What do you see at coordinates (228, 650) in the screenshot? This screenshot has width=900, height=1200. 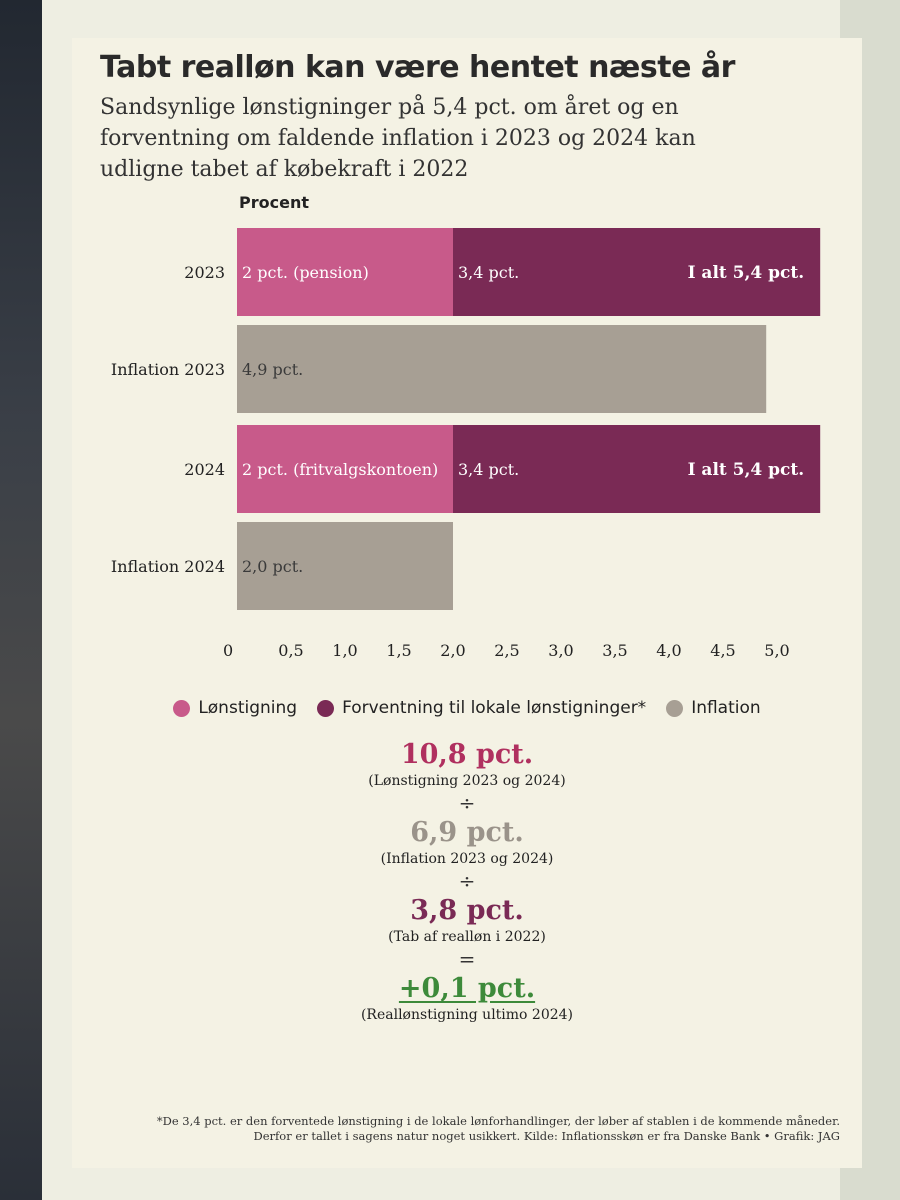 I see `x-tick-label-1: 0` at bounding box center [228, 650].